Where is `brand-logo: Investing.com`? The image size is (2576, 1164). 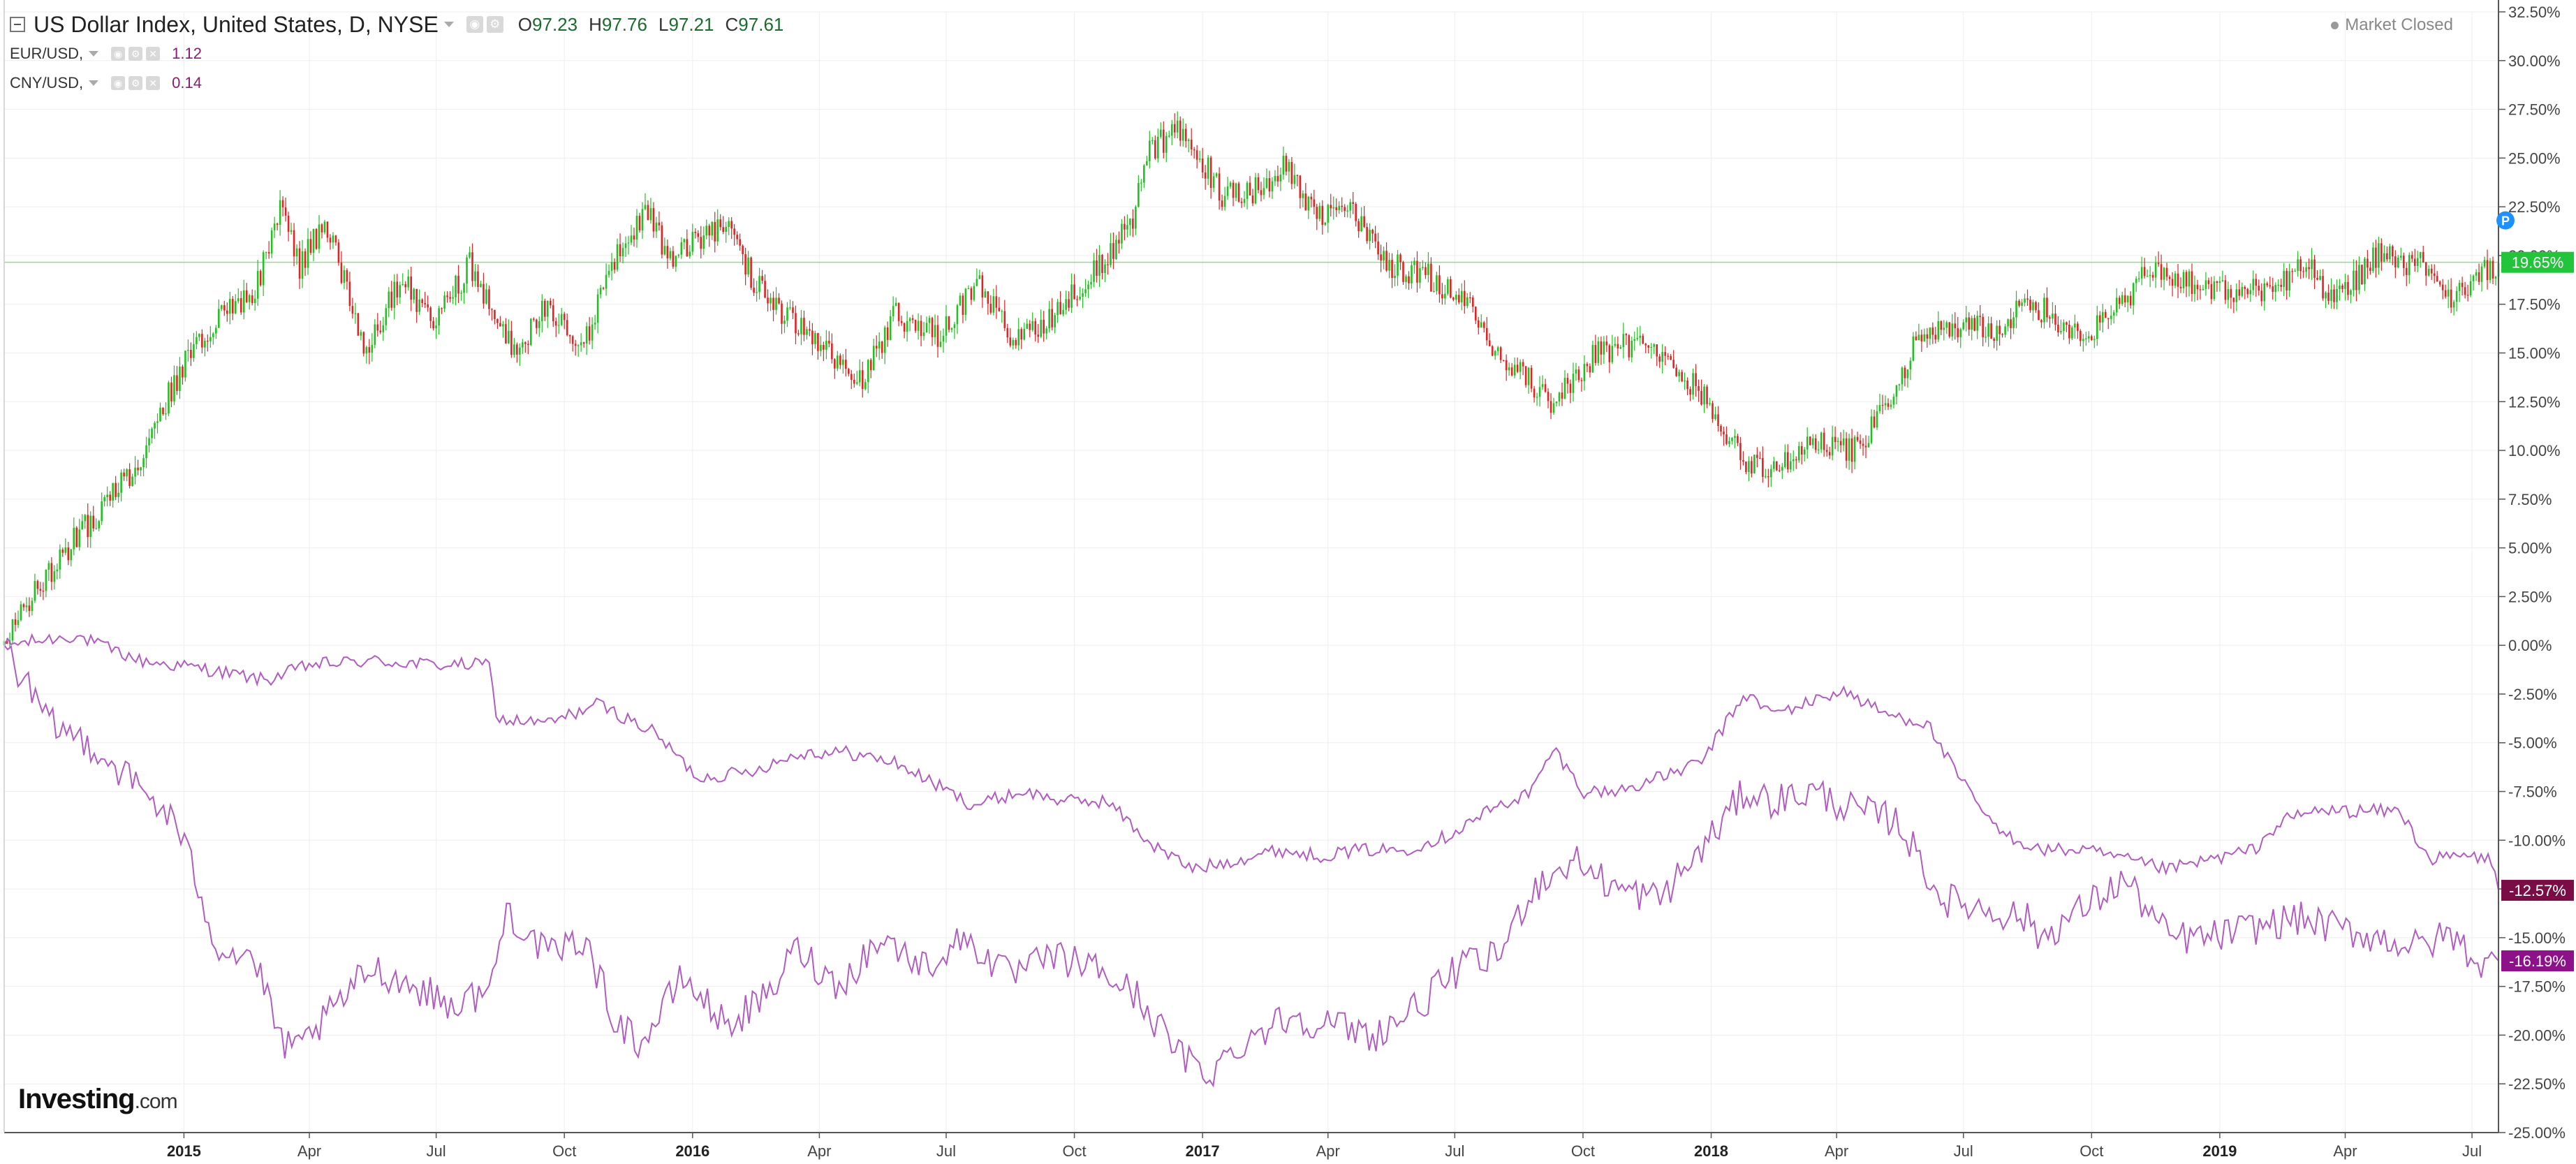
brand-logo: Investing.com is located at coordinates (98, 1099).